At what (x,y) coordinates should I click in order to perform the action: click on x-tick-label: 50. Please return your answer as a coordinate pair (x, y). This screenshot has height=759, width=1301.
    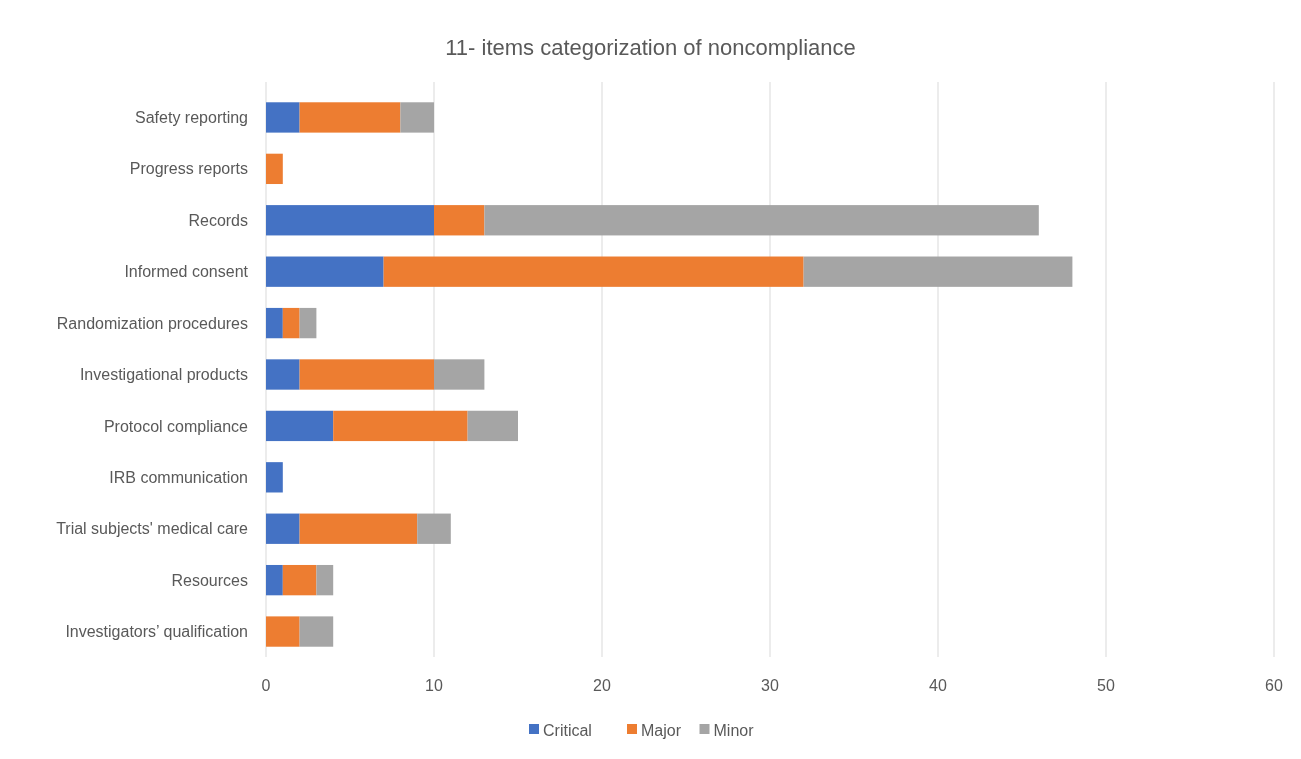
    Looking at the image, I should click on (1106, 685).